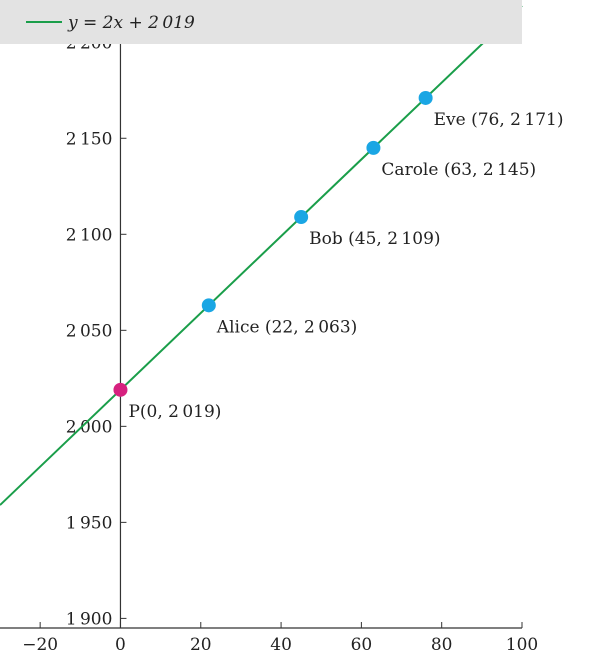 The width and height of the screenshot is (611, 656). I want to click on x-tick-label: 80, so click(442, 645).